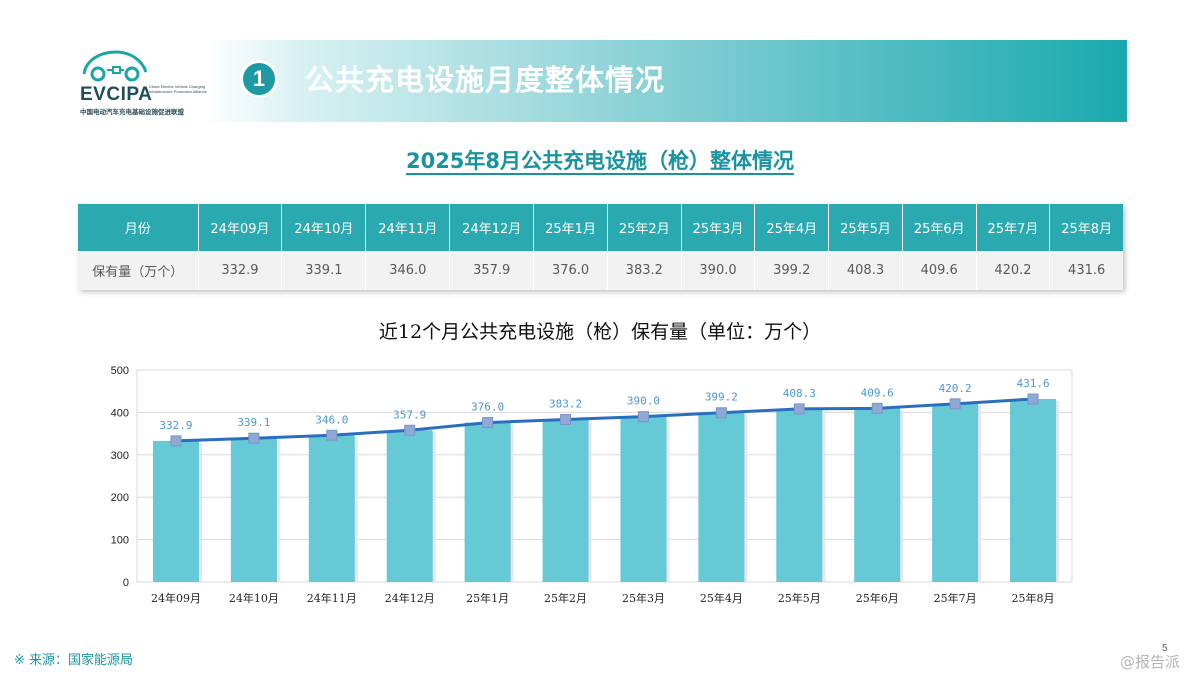 The height and width of the screenshot is (675, 1200). Describe the element at coordinates (120, 541) in the screenshot. I see `y-tick-label: 100` at that location.